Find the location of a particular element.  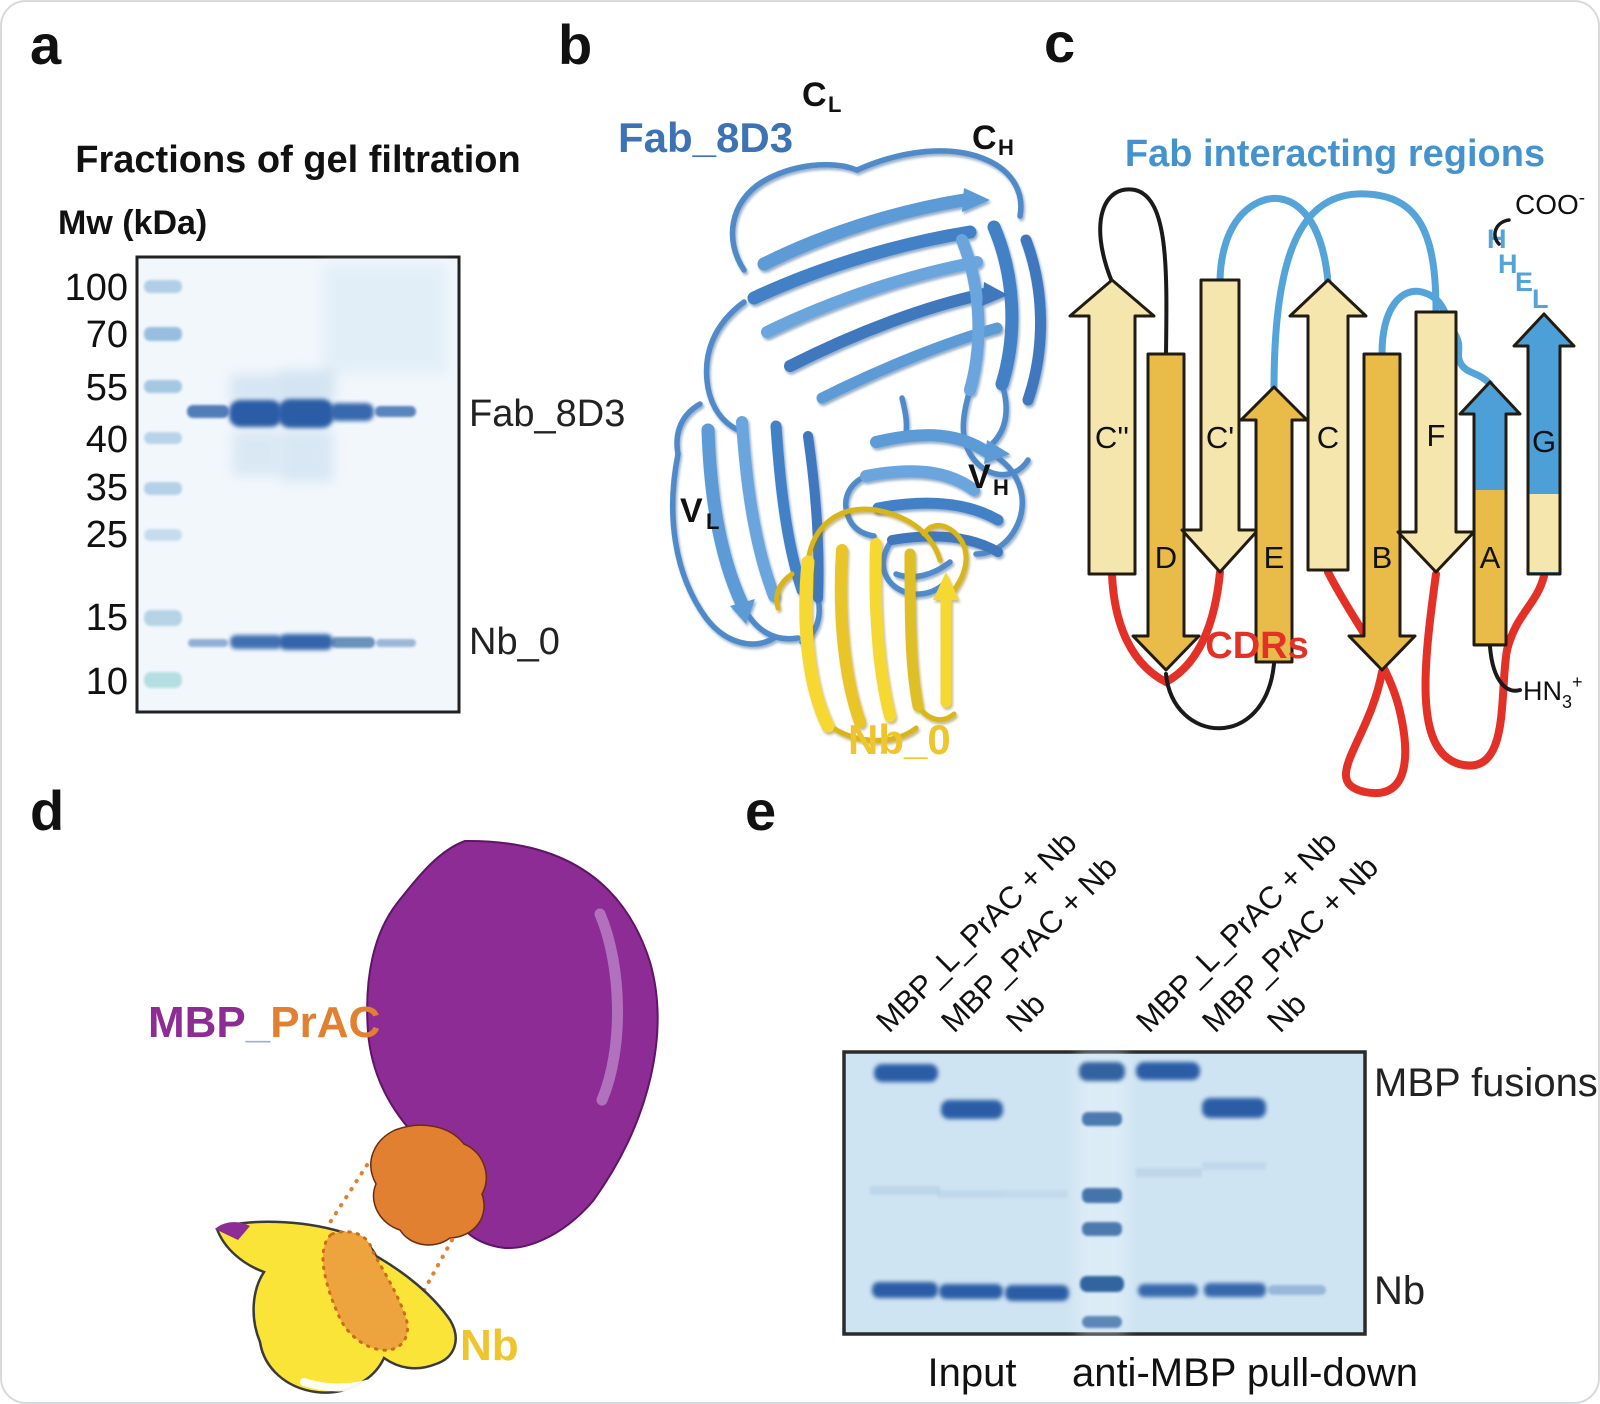

hinge-letters: H H E L is located at coordinates (1518, 269).